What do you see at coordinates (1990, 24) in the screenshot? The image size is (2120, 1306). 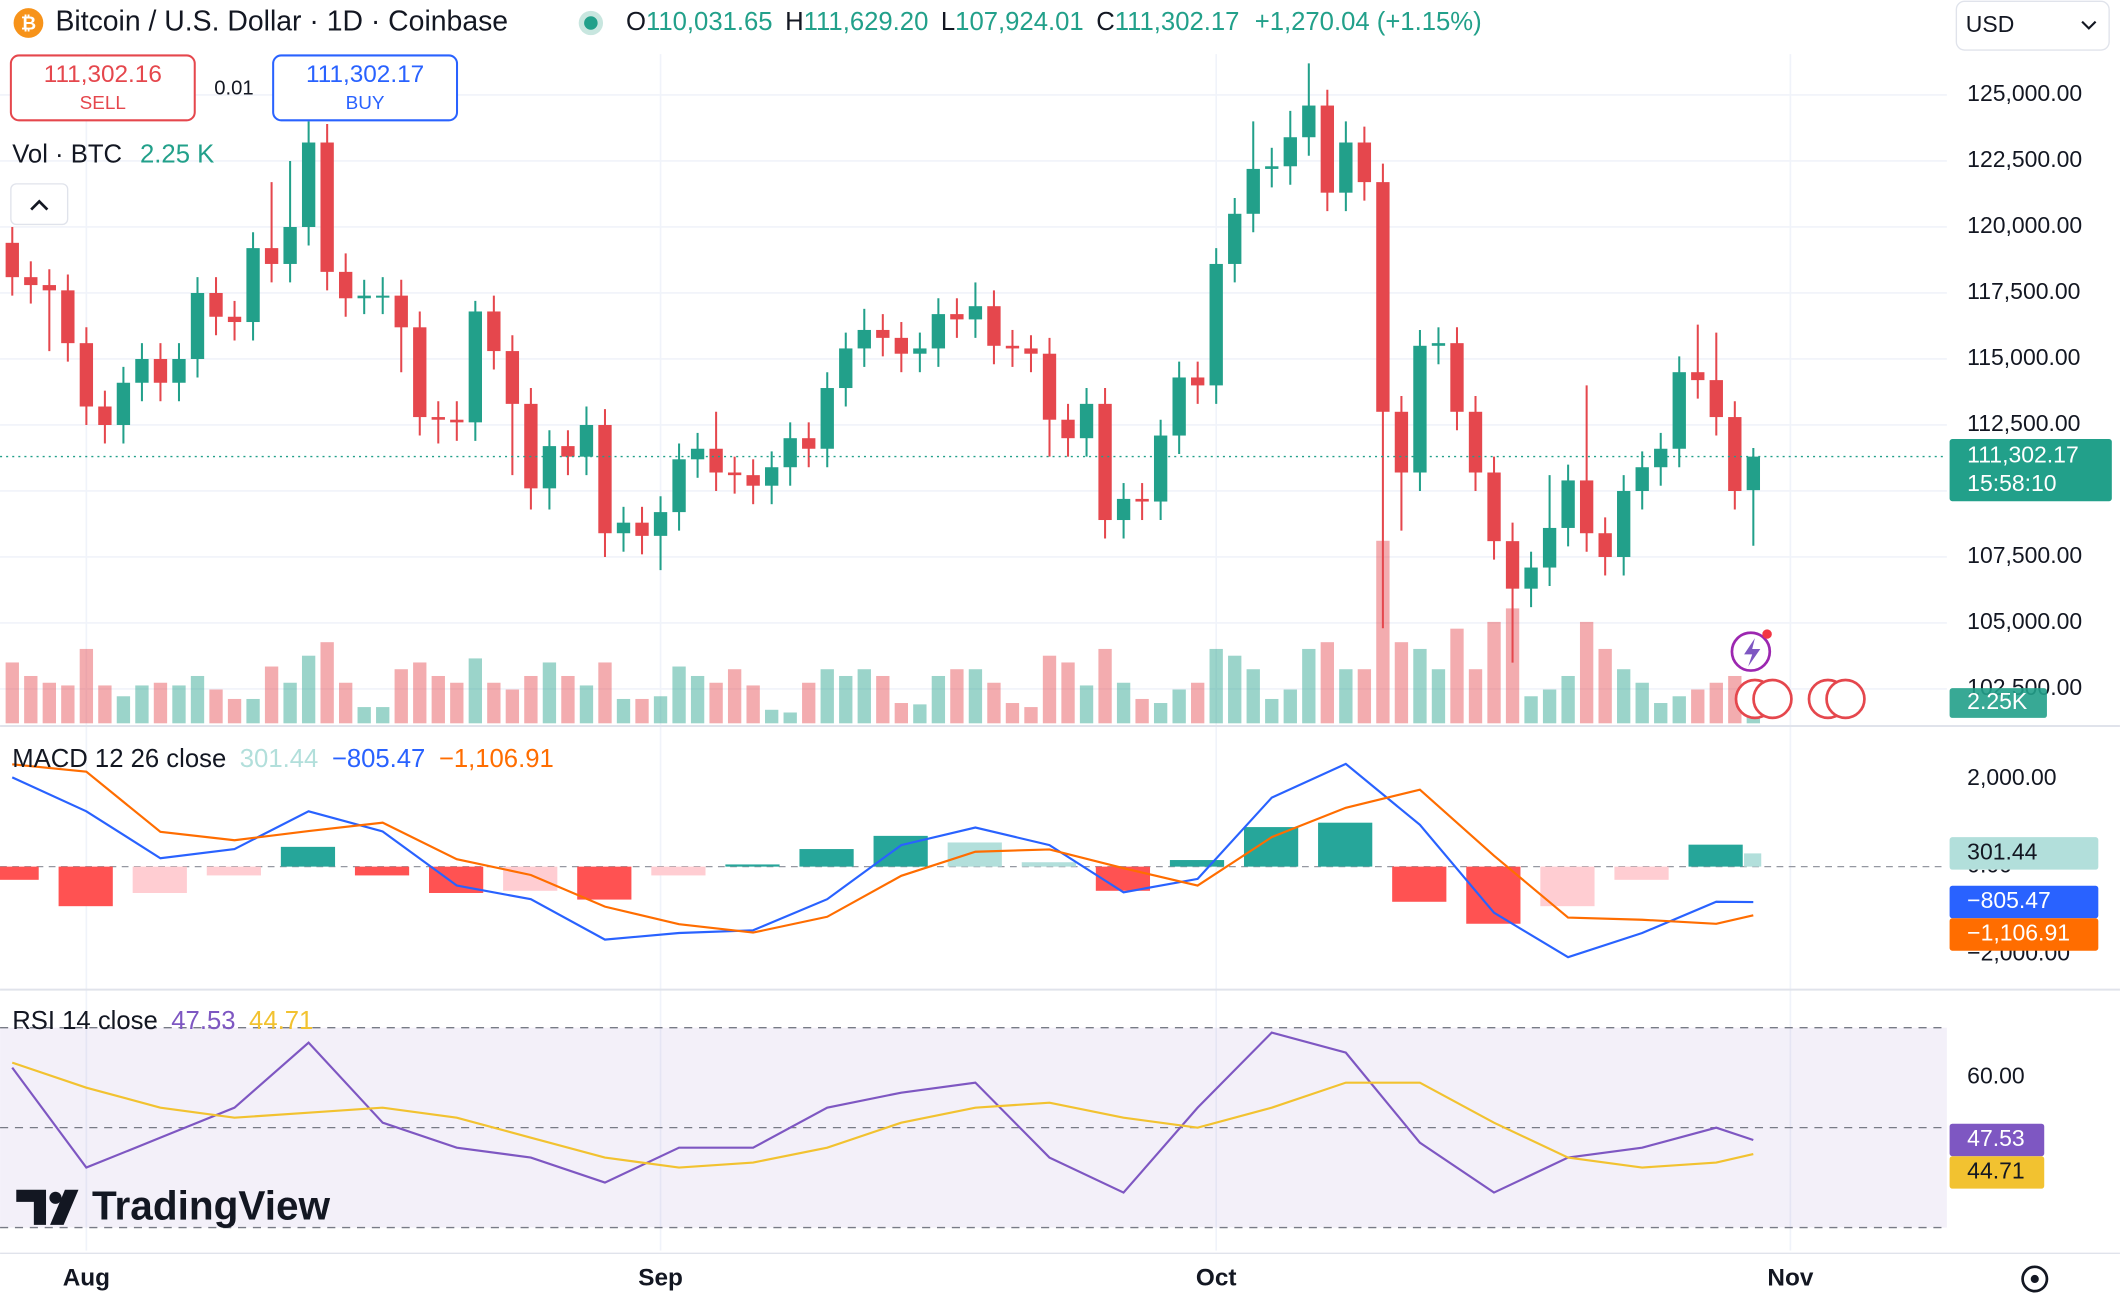 I see `currency-label: USD` at bounding box center [1990, 24].